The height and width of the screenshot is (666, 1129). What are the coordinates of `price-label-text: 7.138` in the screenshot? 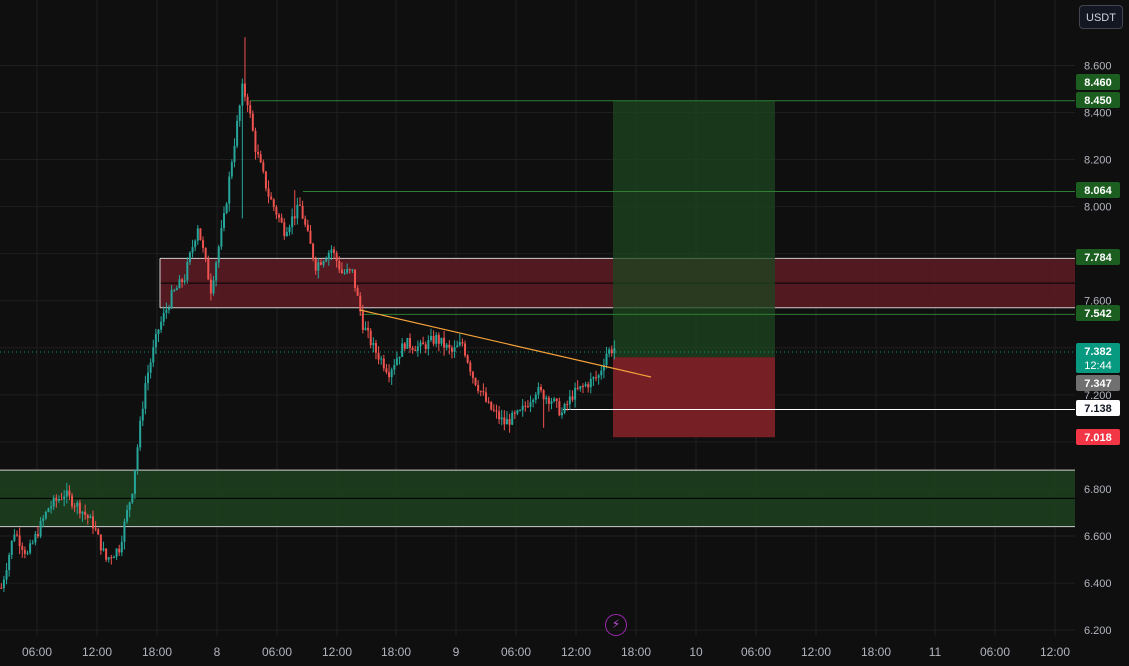 It's located at (1098, 409).